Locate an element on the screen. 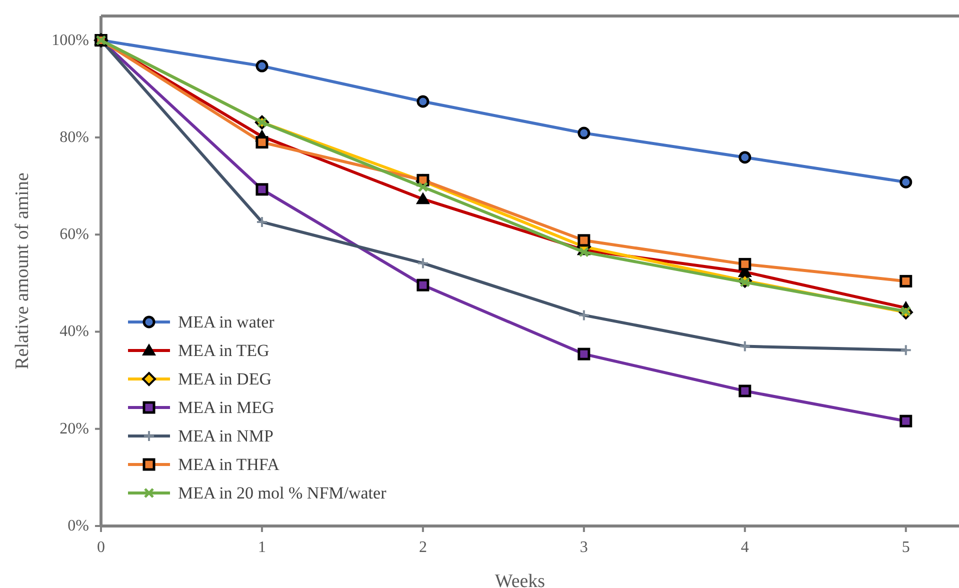 The width and height of the screenshot is (959, 588). y-tick-label: 20% is located at coordinates (74, 429).